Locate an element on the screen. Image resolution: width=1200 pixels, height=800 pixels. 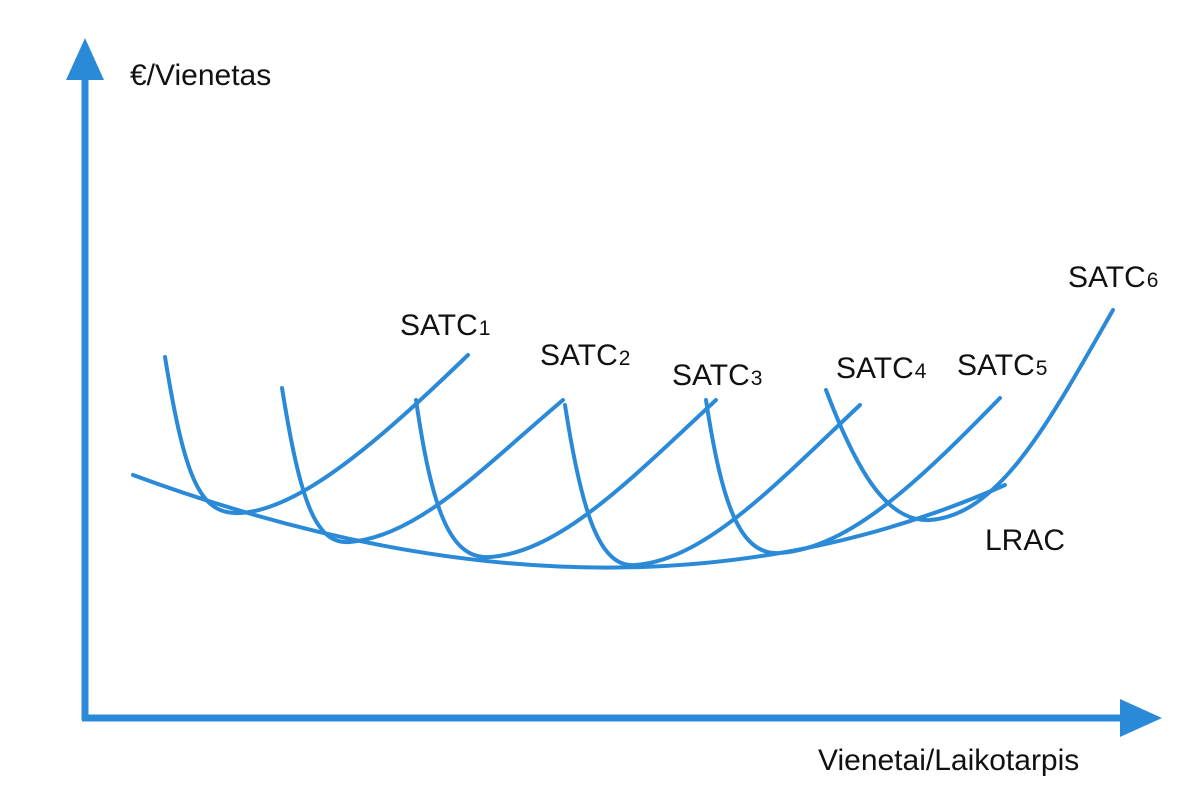
curve-label: SATC2 is located at coordinates (585, 355).